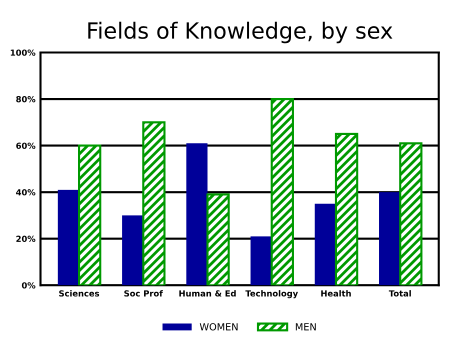 The width and height of the screenshot is (450, 350). What do you see at coordinates (399, 293) in the screenshot?
I see `x-tick-label: Total` at bounding box center [399, 293].